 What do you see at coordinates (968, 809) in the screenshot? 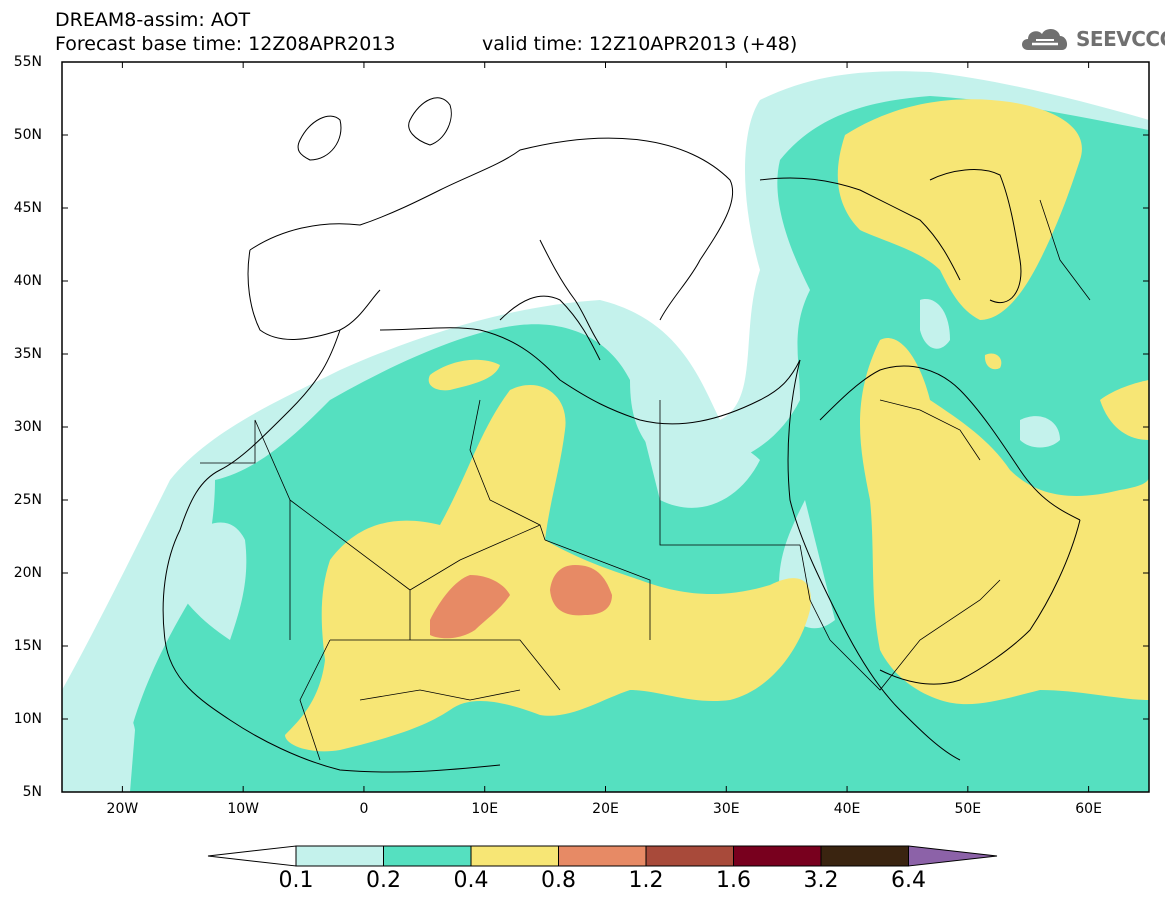
I see `lon-label: 50E` at bounding box center [968, 809].